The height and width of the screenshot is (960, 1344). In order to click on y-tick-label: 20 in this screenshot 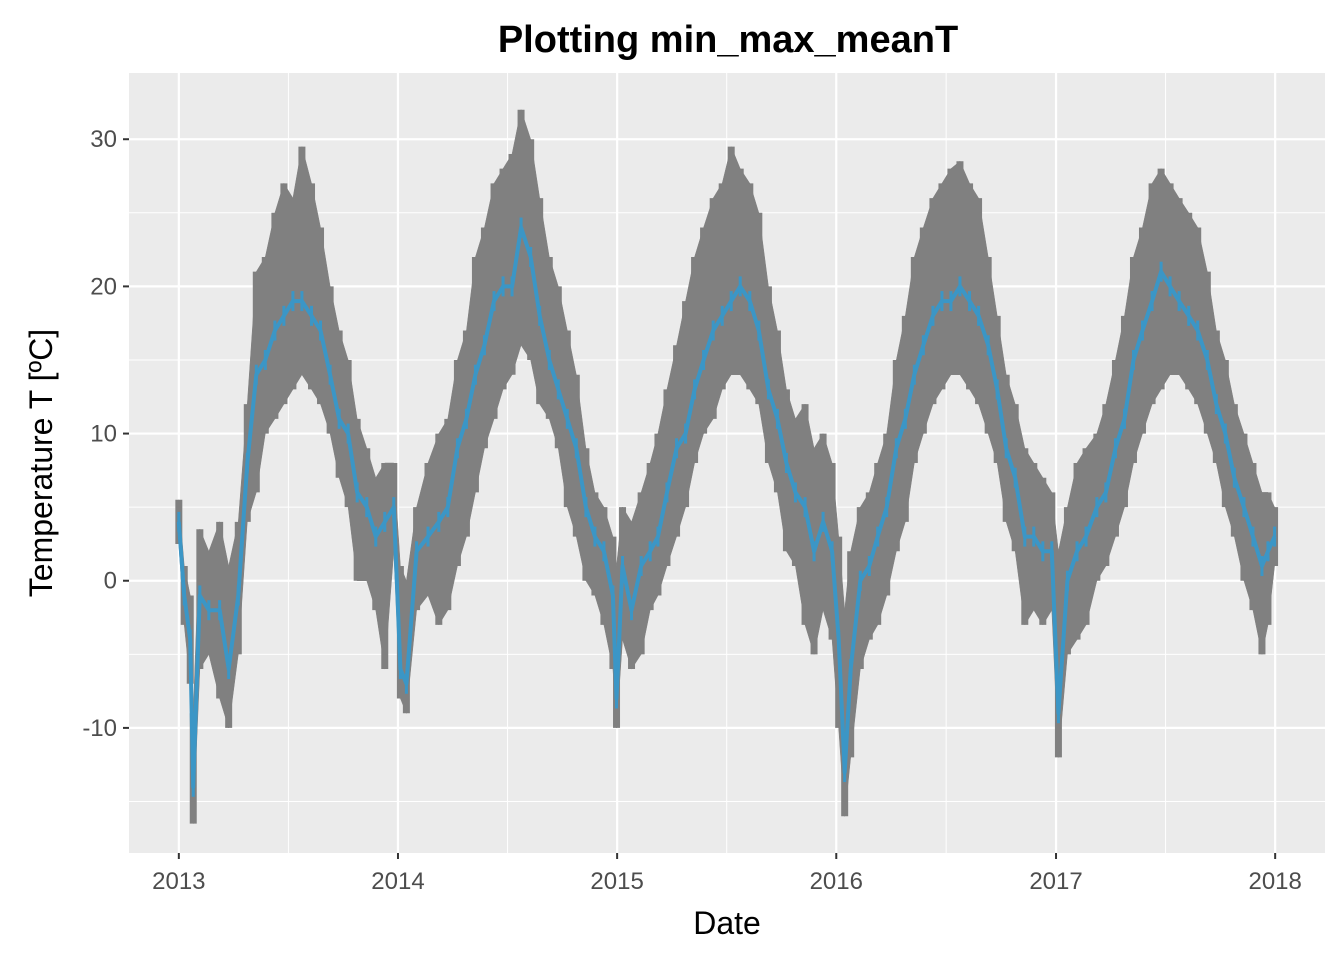, I will do `click(103, 286)`.